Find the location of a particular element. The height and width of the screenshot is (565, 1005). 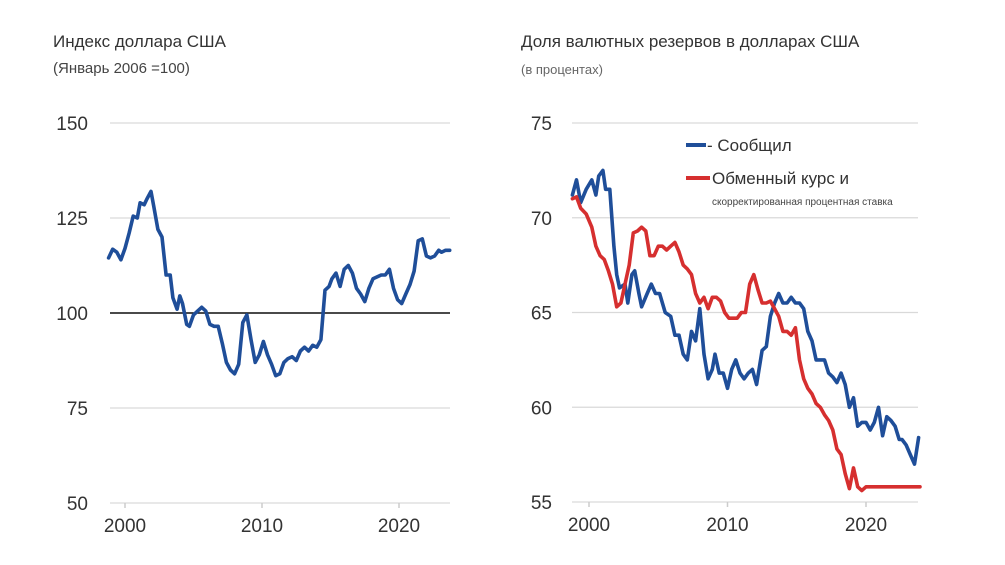

legend-label-reported: - Сообщил is located at coordinates (749, 145).